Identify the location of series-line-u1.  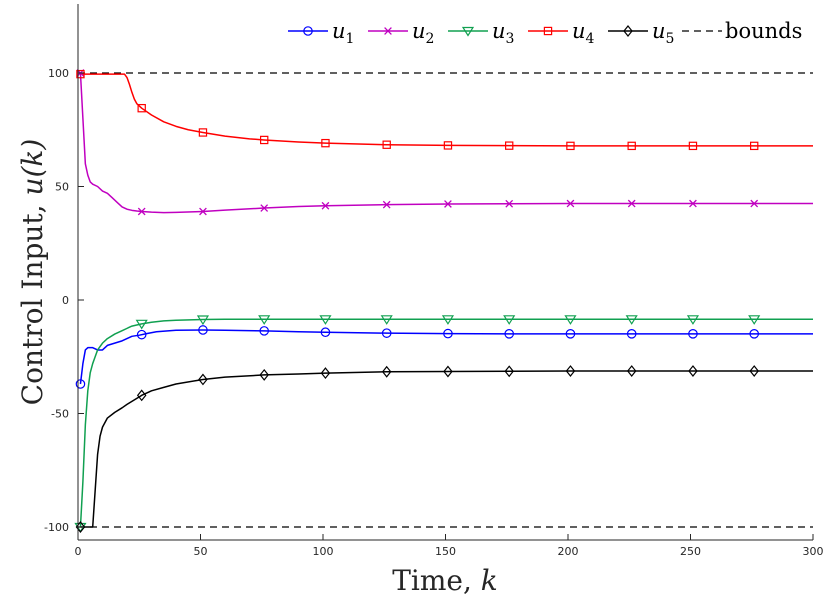
(446, 357).